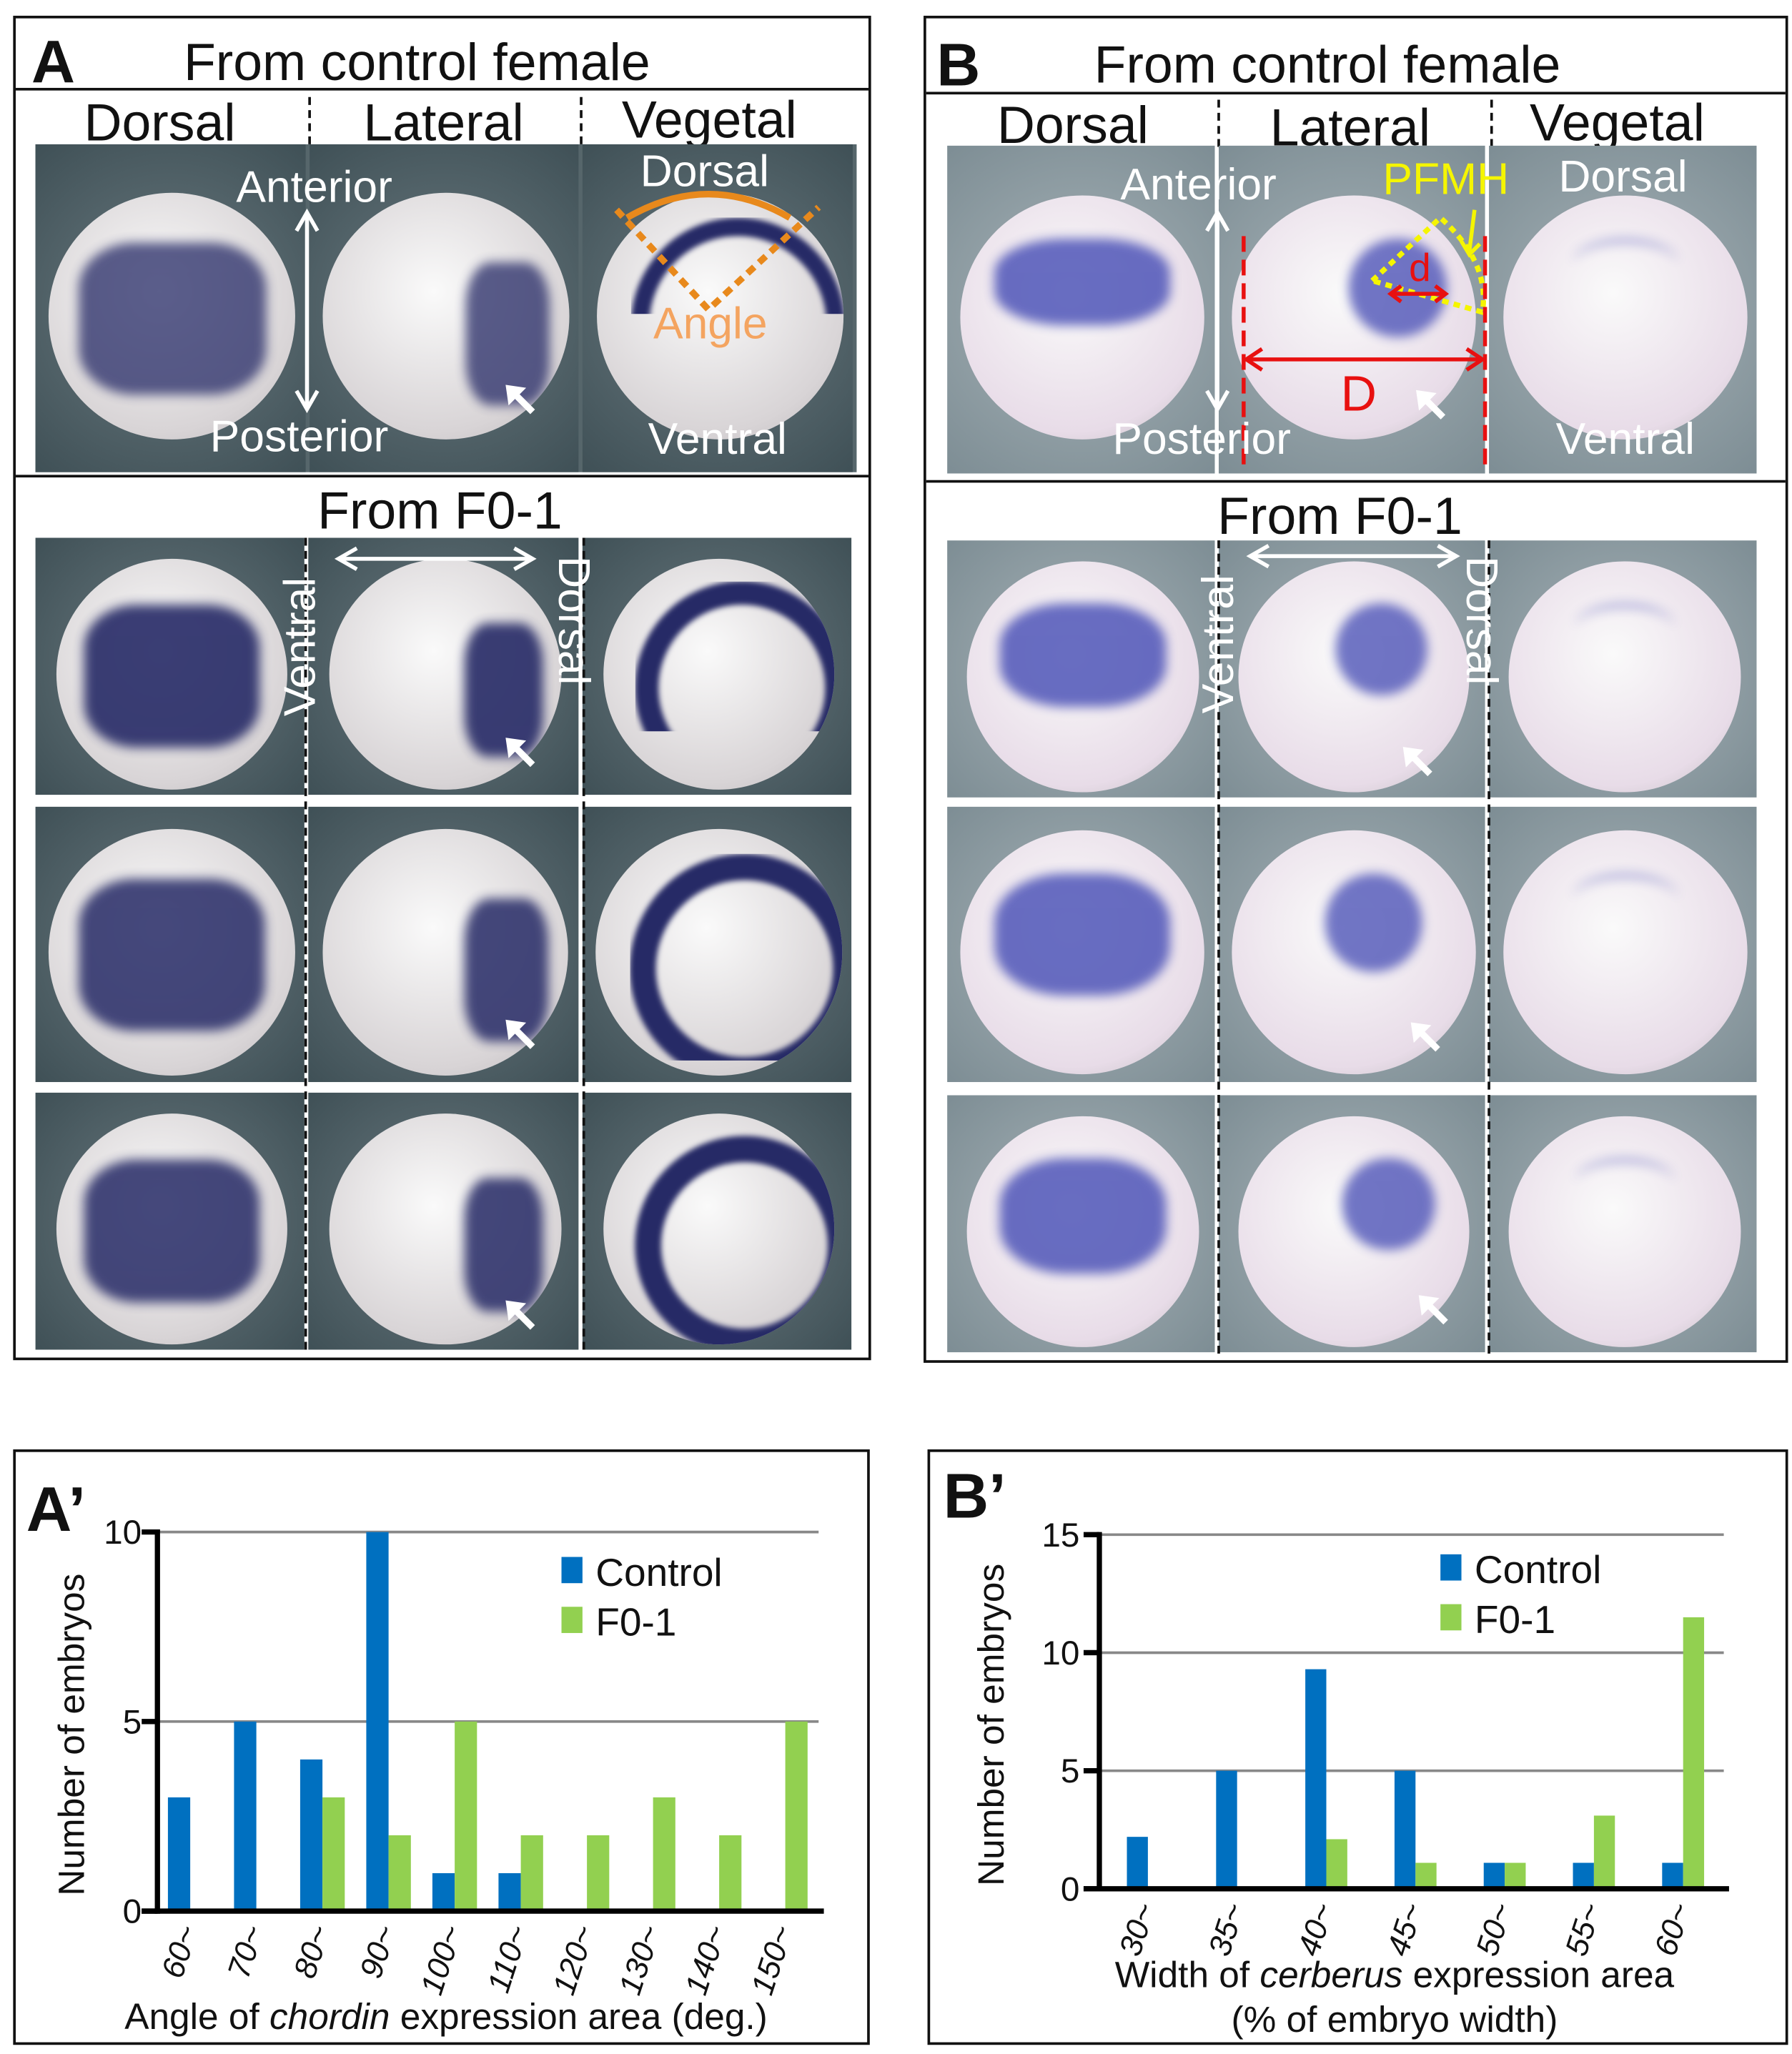  Describe the element at coordinates (442, 476) in the screenshot. I see `divider` at that location.